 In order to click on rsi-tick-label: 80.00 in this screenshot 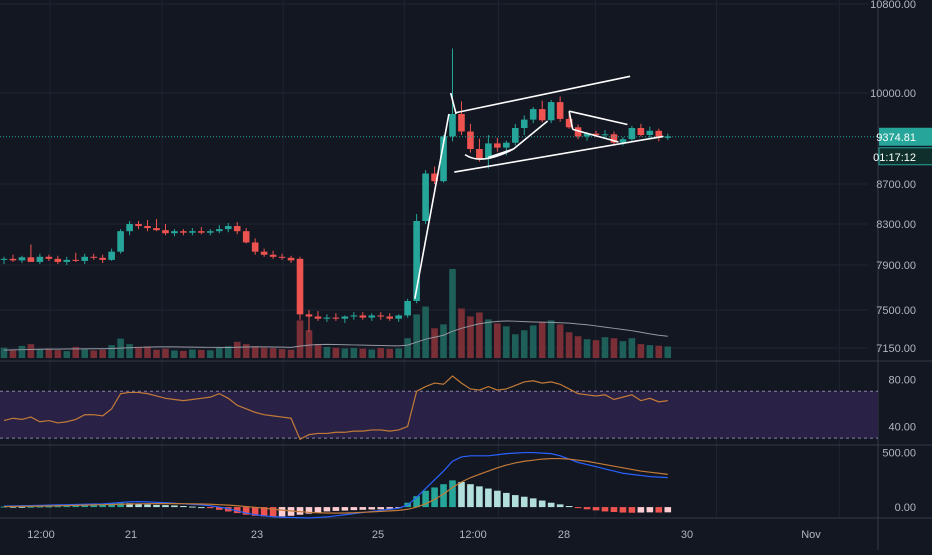, I will do `click(902, 381)`.